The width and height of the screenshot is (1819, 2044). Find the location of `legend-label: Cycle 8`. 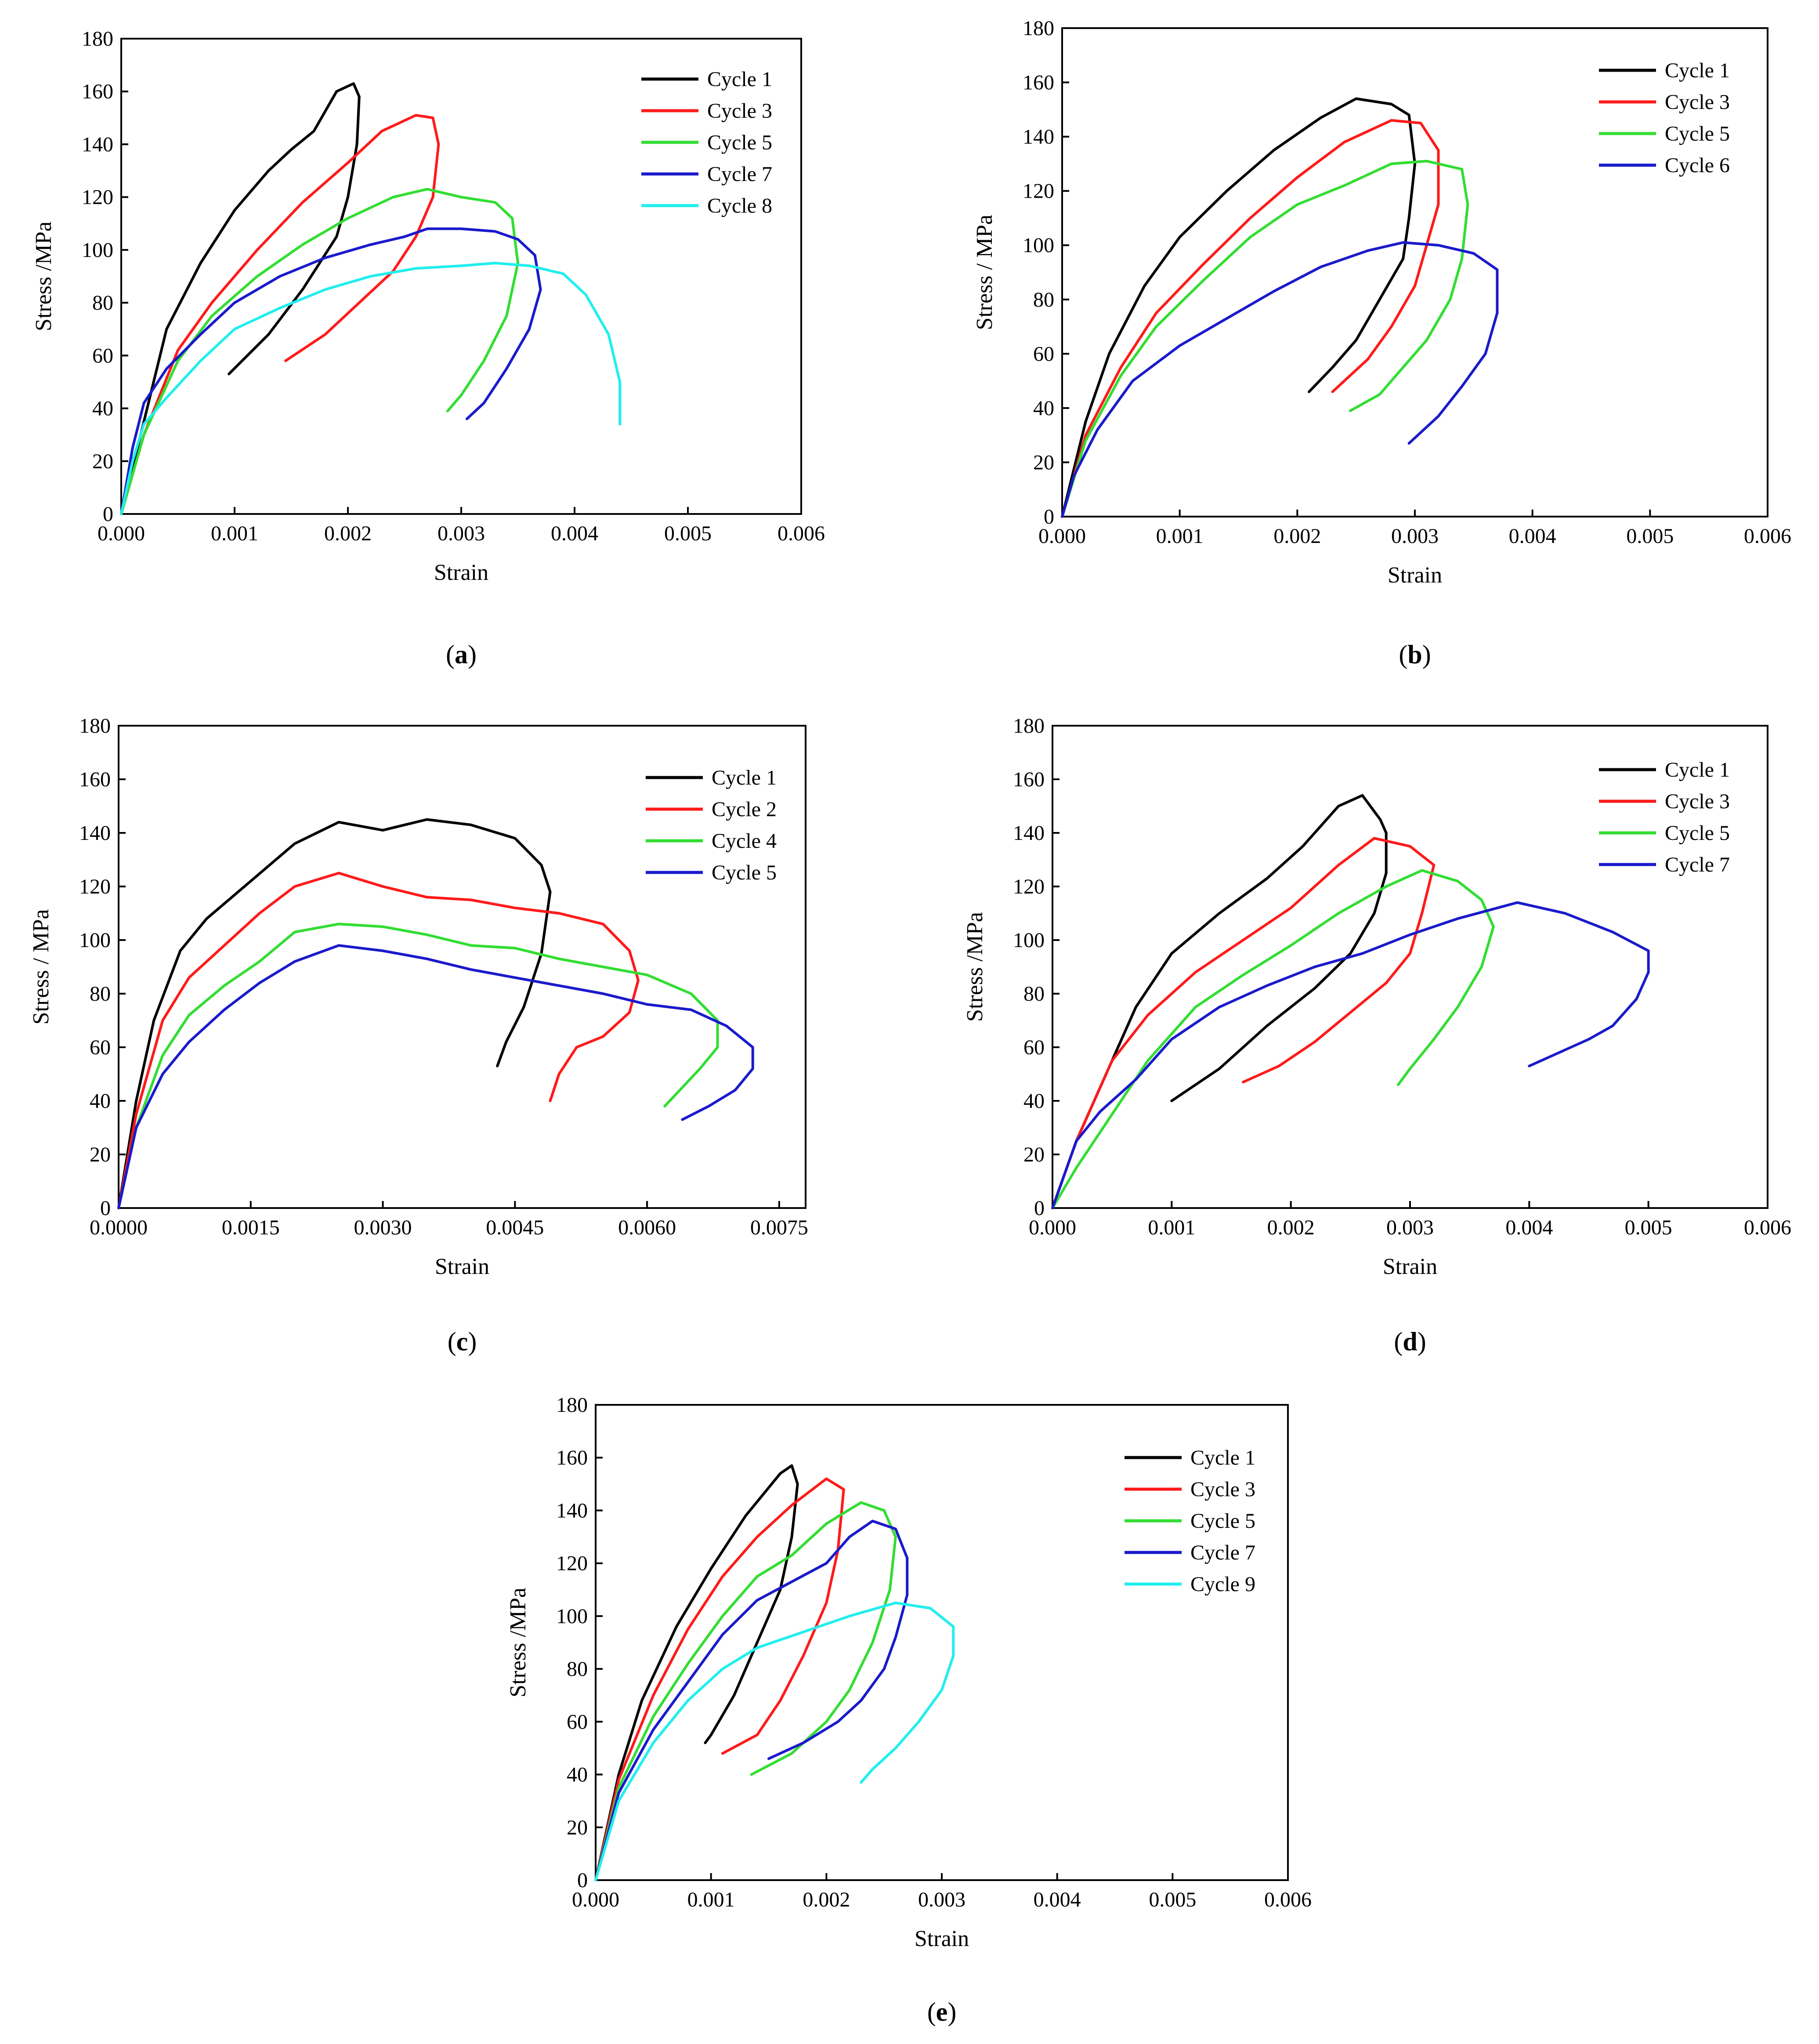

legend-label: Cycle 8 is located at coordinates (739, 205).